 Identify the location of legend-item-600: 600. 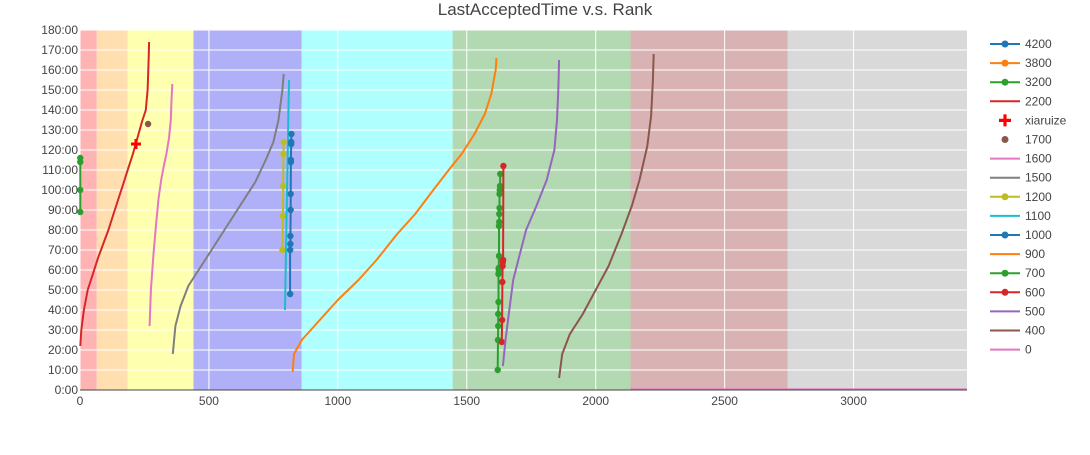
(1017, 292).